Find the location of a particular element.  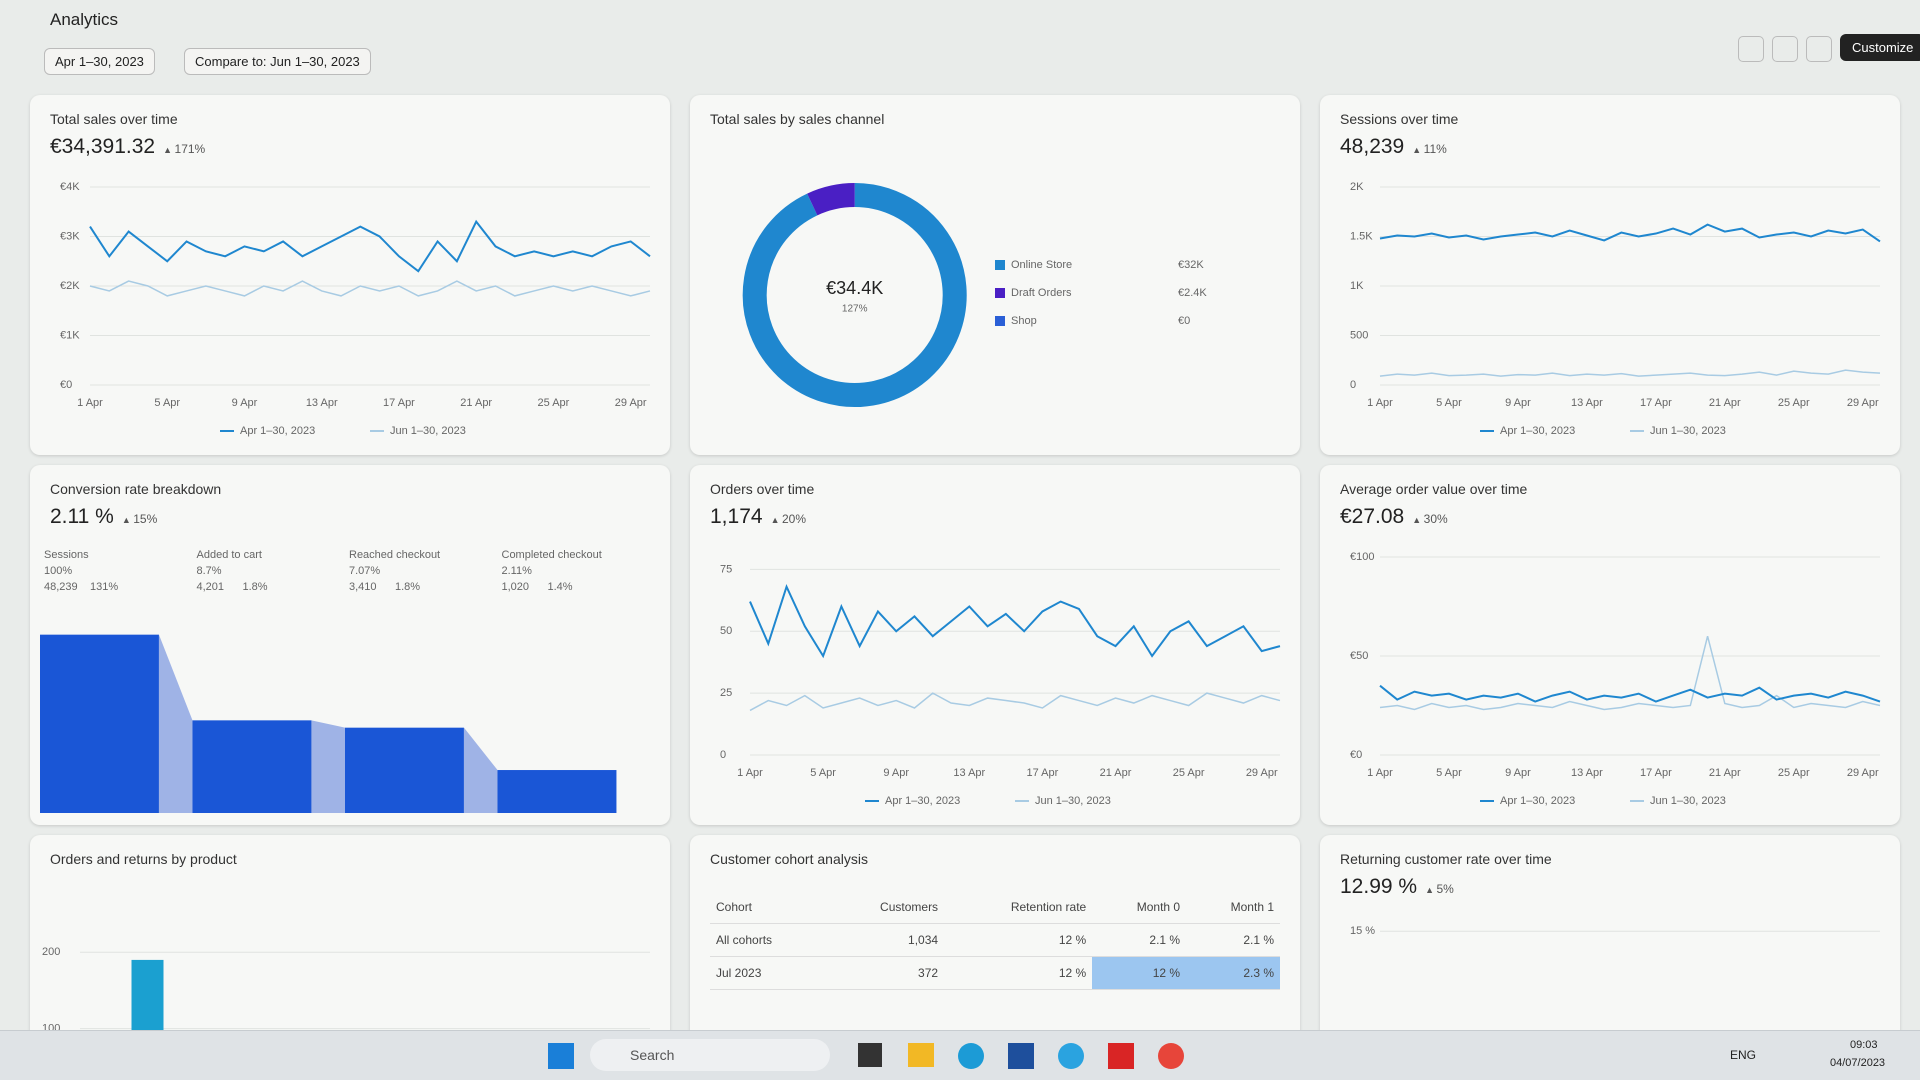

metric-change: 15% is located at coordinates (139, 519).